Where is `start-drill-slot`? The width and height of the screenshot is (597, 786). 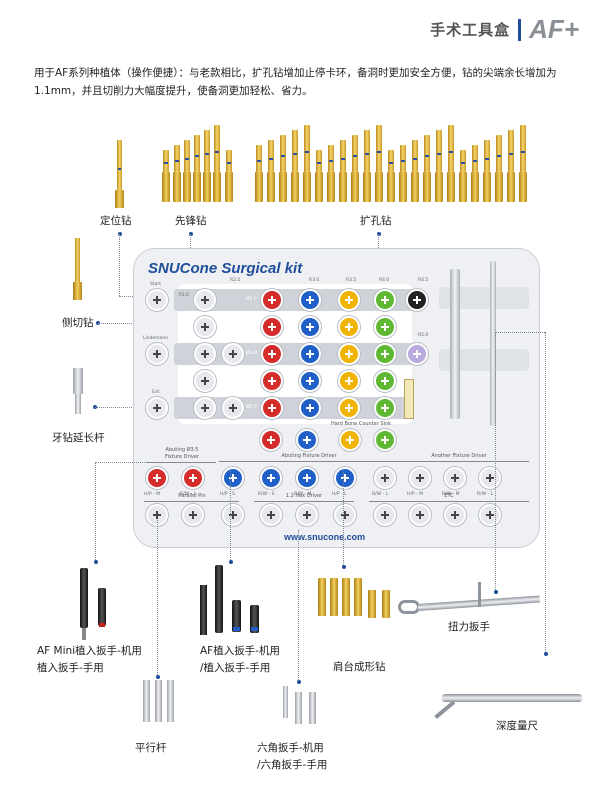 start-drill-slot is located at coordinates (157, 300).